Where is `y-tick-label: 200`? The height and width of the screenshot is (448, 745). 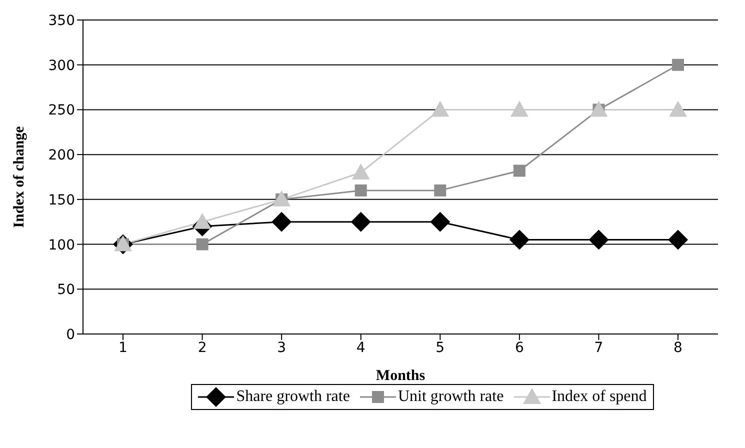
y-tick-label: 200 is located at coordinates (61, 156).